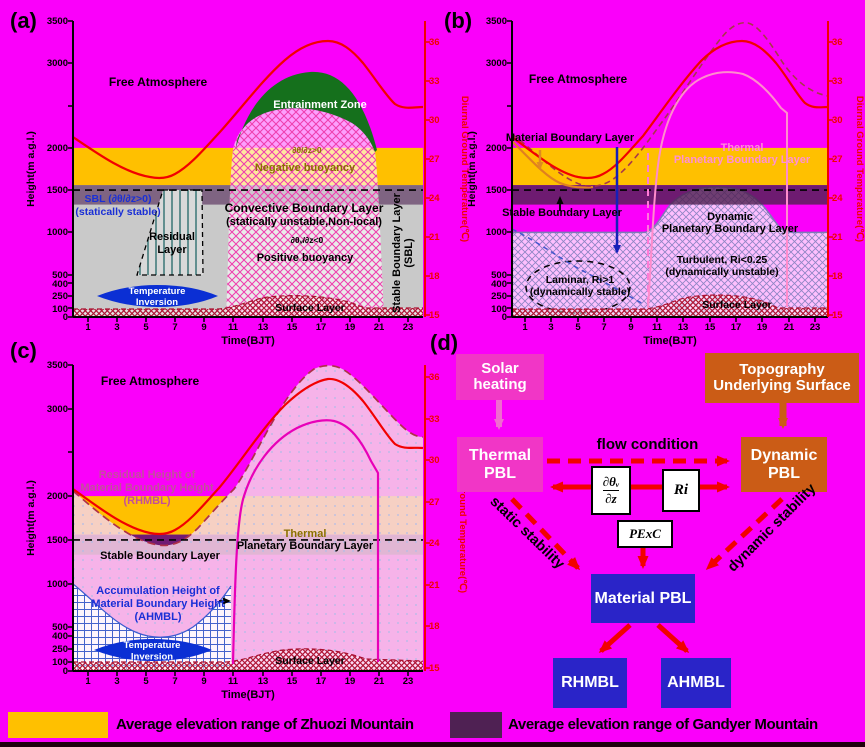 This screenshot has height=747, width=865. I want to click on residual-layer-label-2: Layer, so click(172, 250).